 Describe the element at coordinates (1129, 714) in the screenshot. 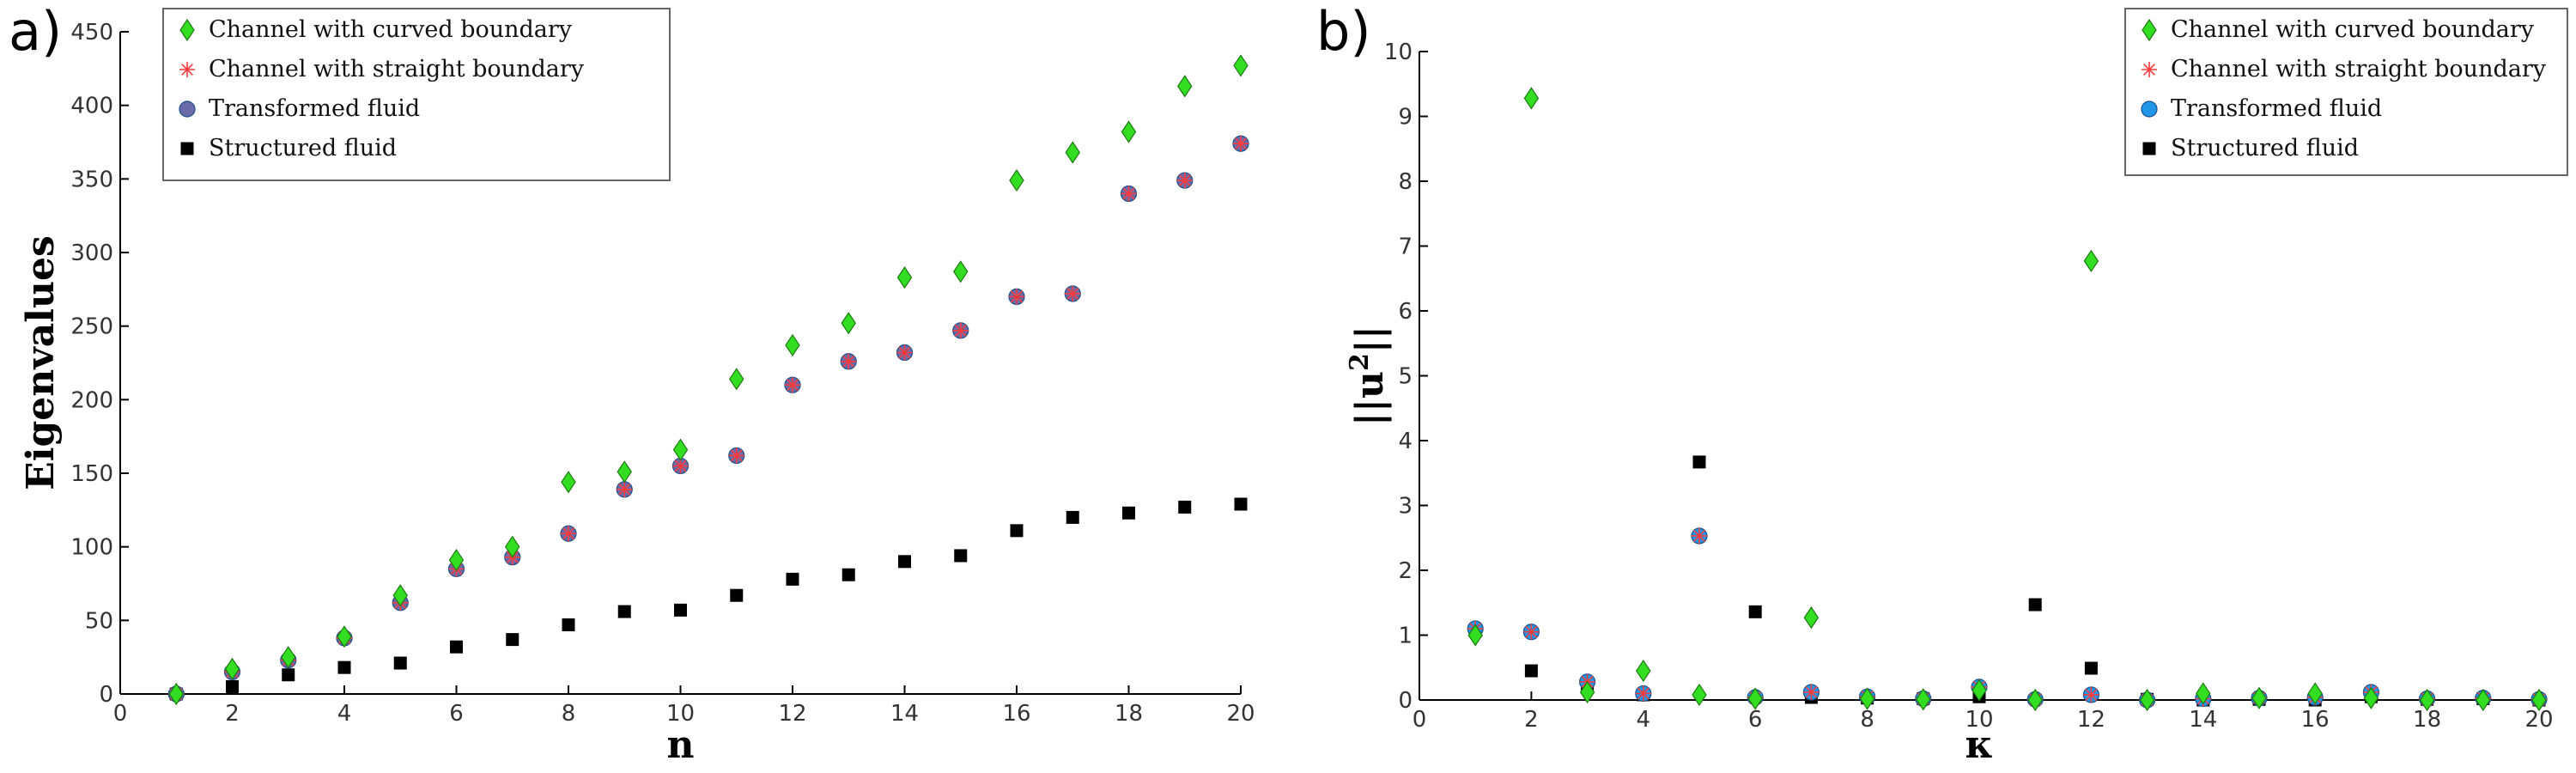

I see `x-tick-label: 18` at that location.